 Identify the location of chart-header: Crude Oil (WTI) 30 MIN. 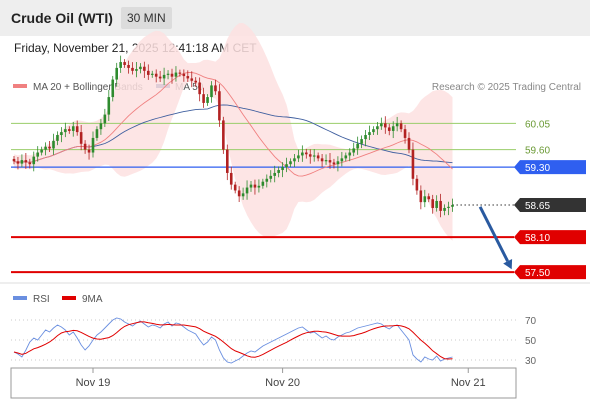
(295, 18).